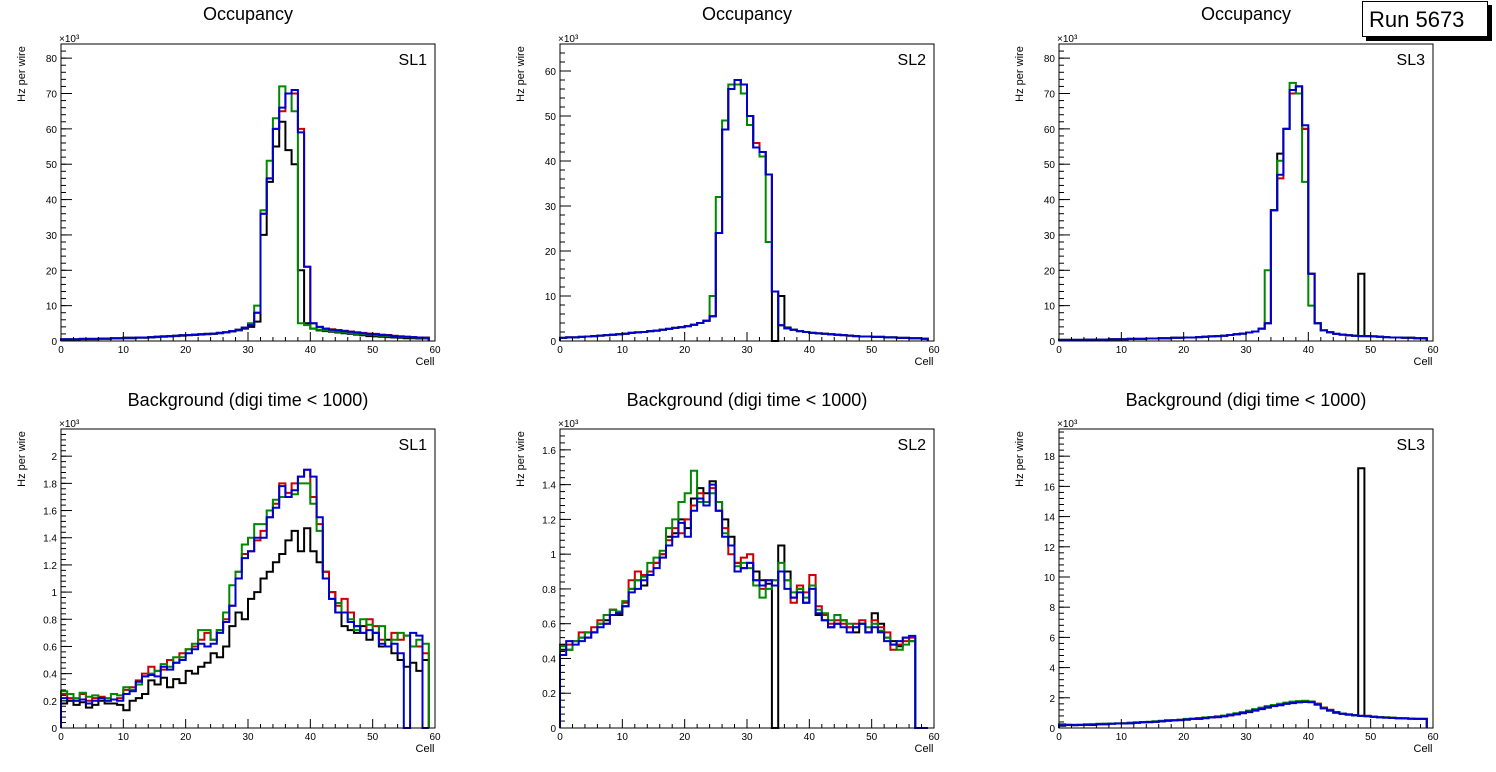 This screenshot has width=1496, height=772. I want to click on y-tick-label: 80, so click(1050, 59).